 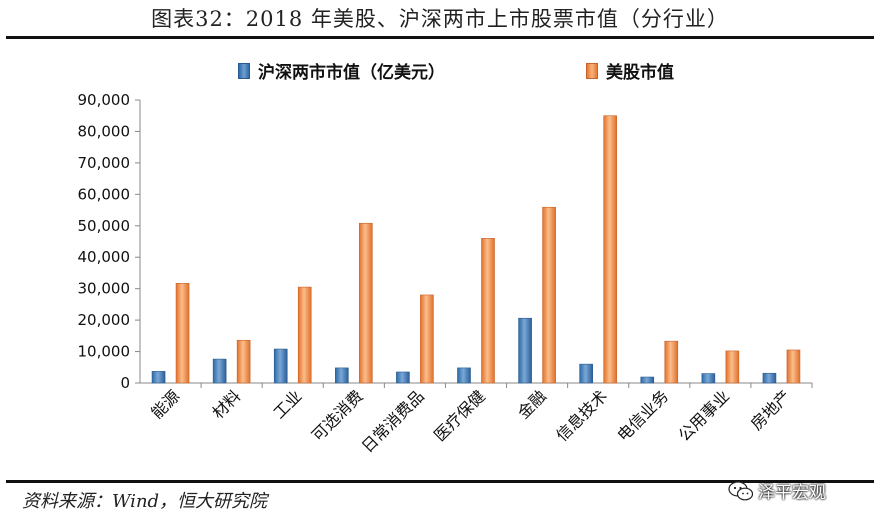 What do you see at coordinates (104, 131) in the screenshot?
I see `y-tick-label: 80,000` at bounding box center [104, 131].